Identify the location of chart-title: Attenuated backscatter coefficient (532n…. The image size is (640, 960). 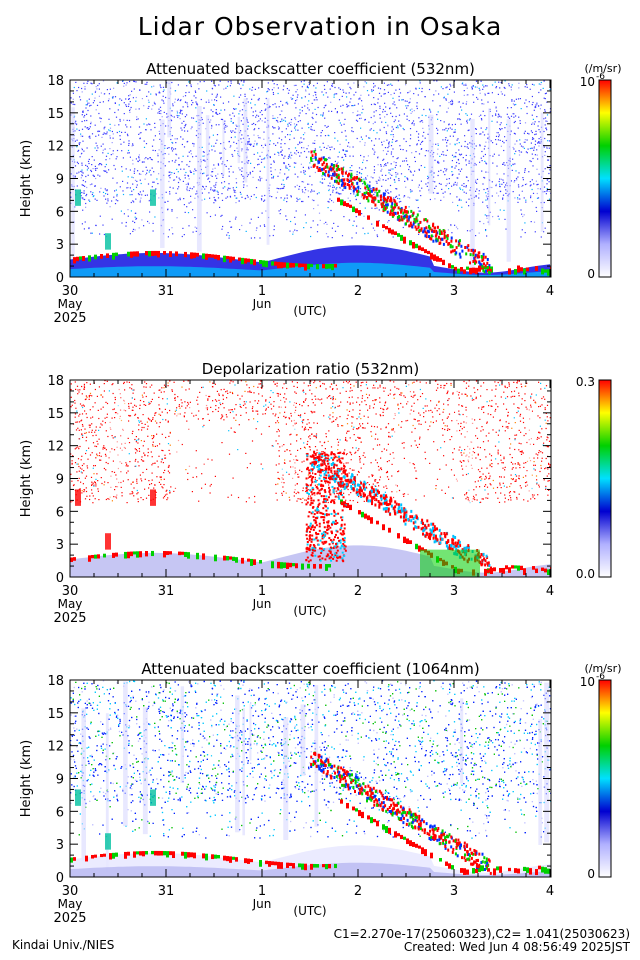
(310, 69).